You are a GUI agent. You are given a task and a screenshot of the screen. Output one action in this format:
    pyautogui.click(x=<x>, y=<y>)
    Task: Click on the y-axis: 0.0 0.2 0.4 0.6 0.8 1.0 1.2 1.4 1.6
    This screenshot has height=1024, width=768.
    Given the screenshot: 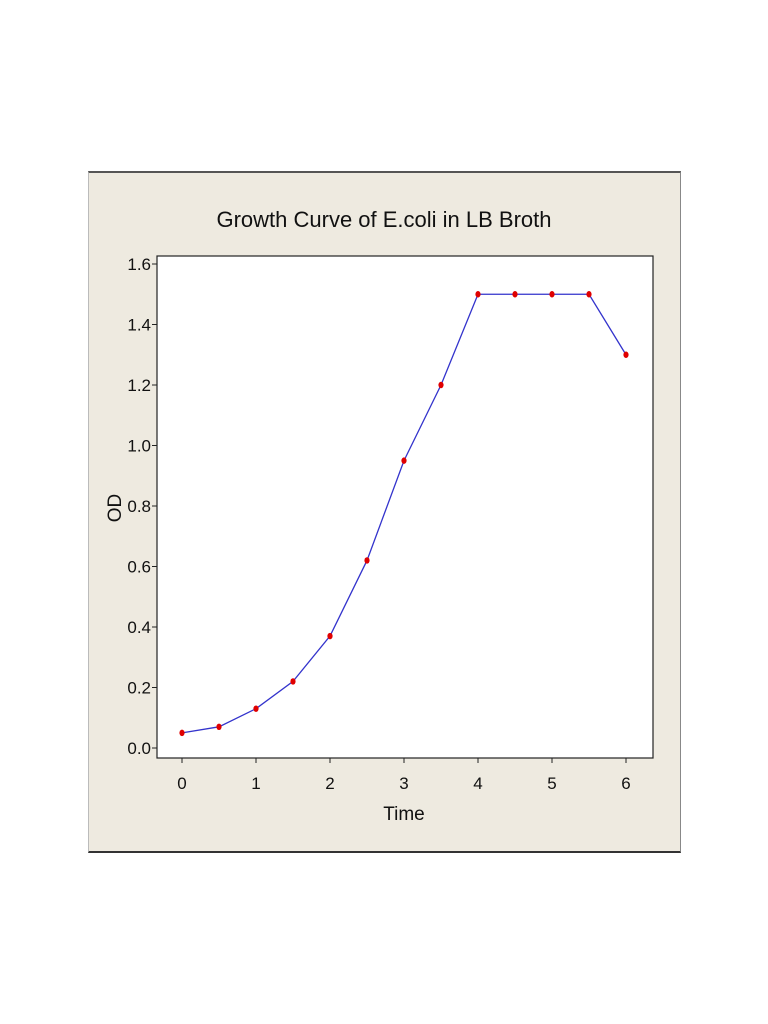 What is the action you would take?
    pyautogui.click(x=142, y=506)
    